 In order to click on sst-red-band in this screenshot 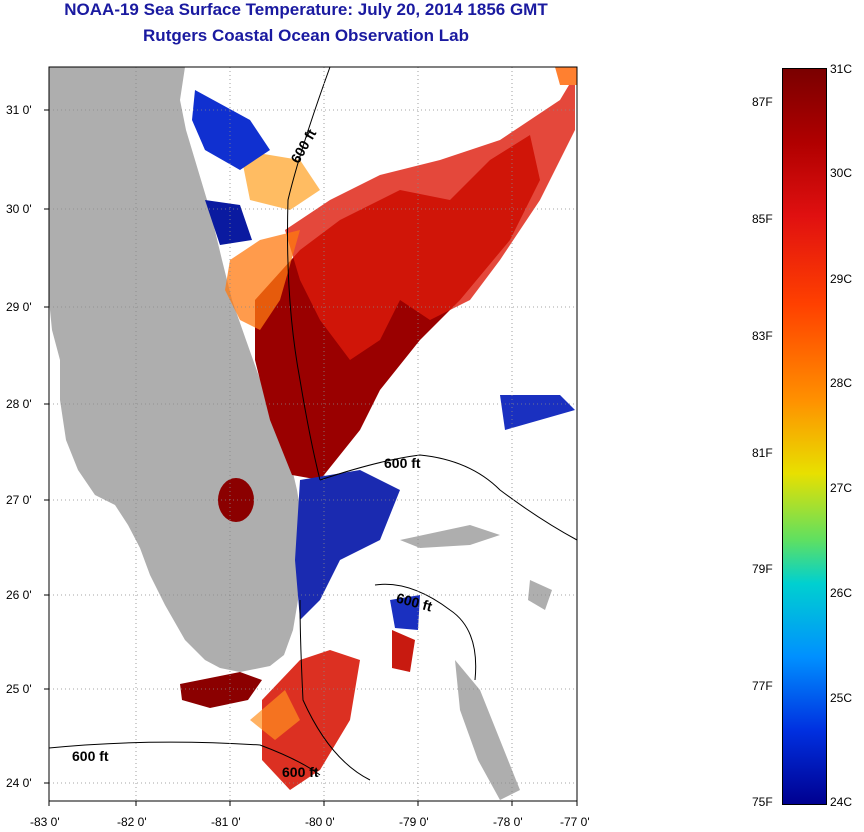, I will do `click(430, 217)`.